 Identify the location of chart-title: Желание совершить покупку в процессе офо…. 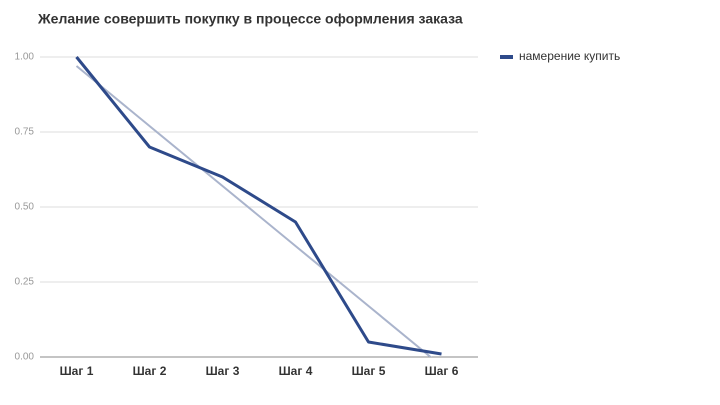
(250, 19).